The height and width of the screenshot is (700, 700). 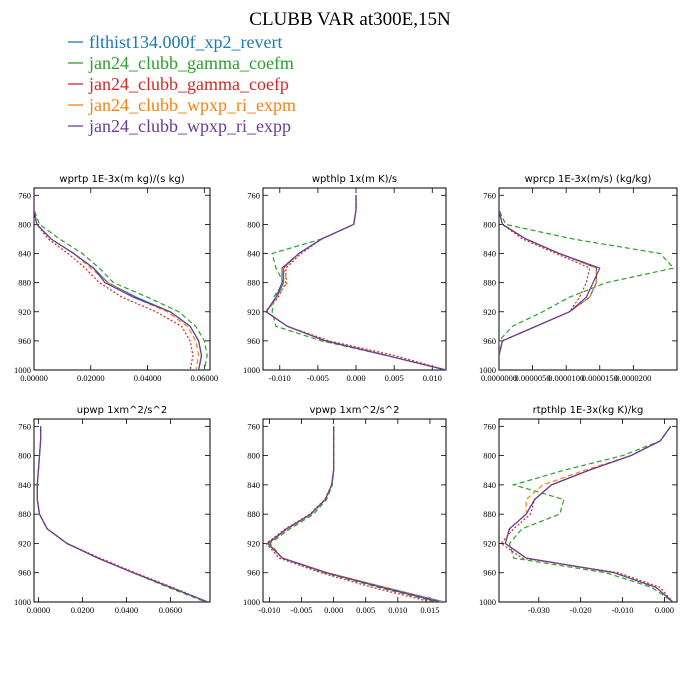 What do you see at coordinates (302, 610) in the screenshot?
I see `x-tick-label: -0.005` at bounding box center [302, 610].